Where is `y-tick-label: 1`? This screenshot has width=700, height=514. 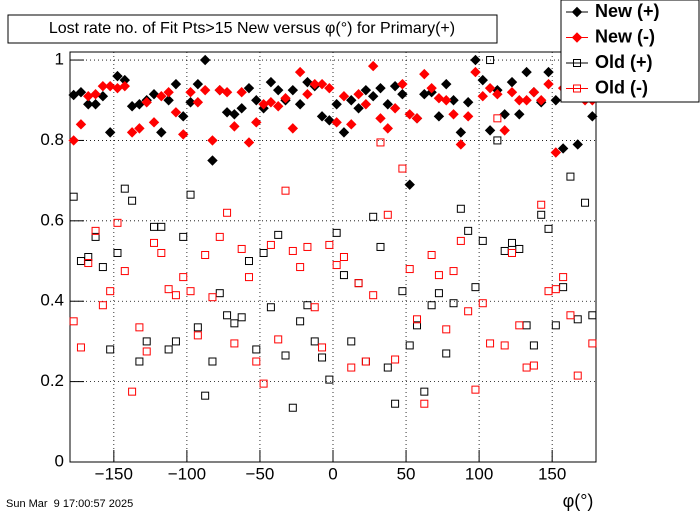
y-tick-label: 1 is located at coordinates (59, 59).